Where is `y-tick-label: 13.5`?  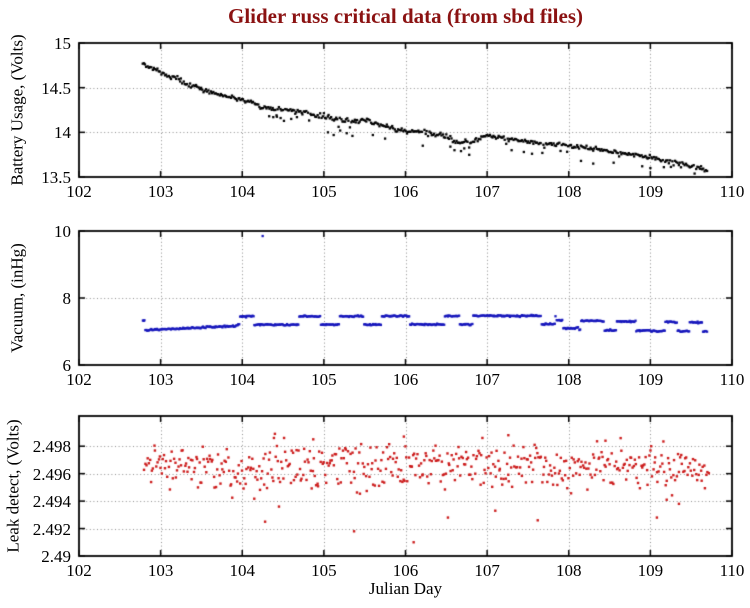
y-tick-label: 13.5 is located at coordinates (56, 177).